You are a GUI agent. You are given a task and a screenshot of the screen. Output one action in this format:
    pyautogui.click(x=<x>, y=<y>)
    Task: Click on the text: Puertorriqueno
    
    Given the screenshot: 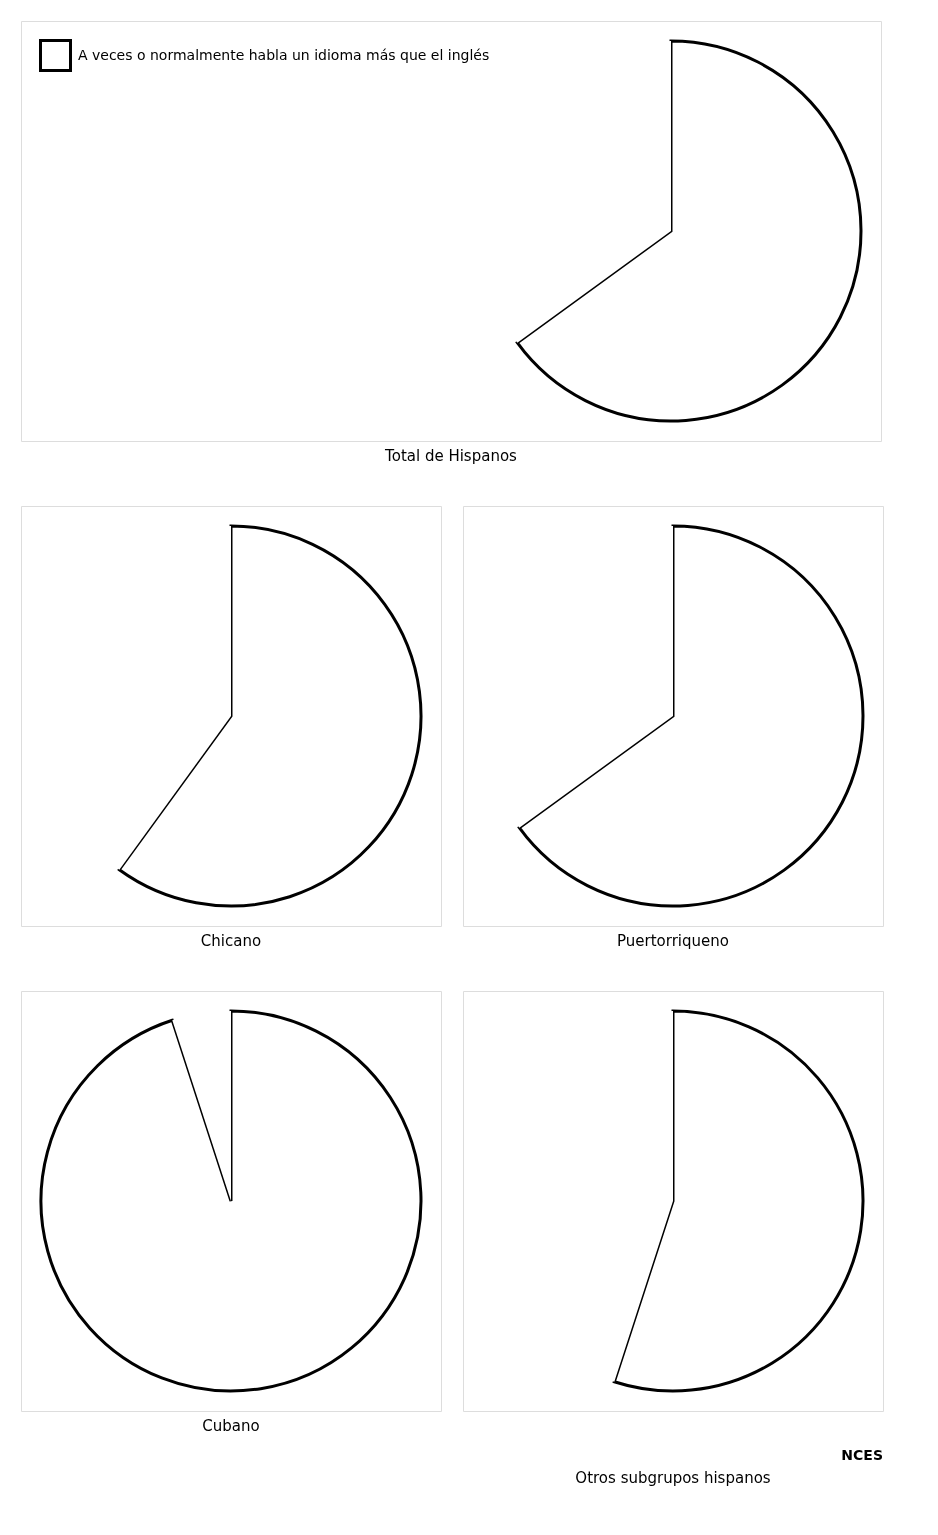 What is the action you would take?
    pyautogui.click(x=673, y=941)
    